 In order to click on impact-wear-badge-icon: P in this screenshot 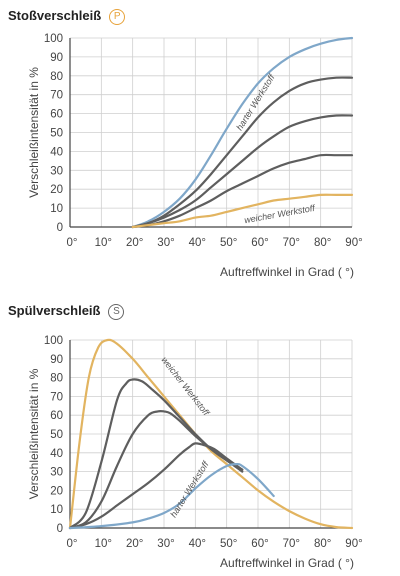, I will do `click(117, 17)`.